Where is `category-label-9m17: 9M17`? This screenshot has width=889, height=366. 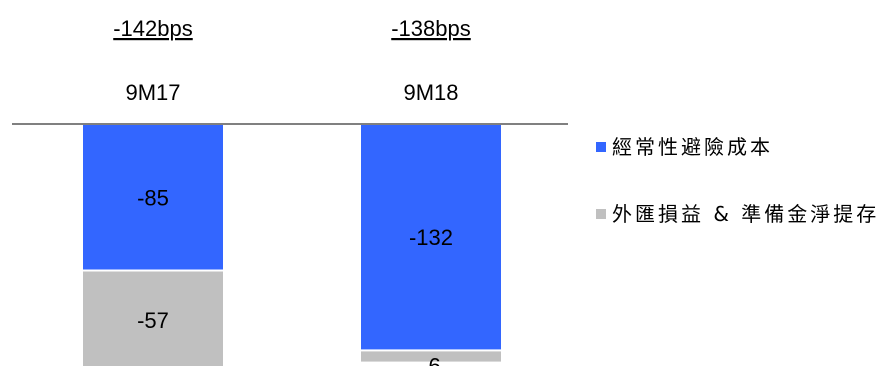 category-label-9m17: 9M17 is located at coordinates (152, 92).